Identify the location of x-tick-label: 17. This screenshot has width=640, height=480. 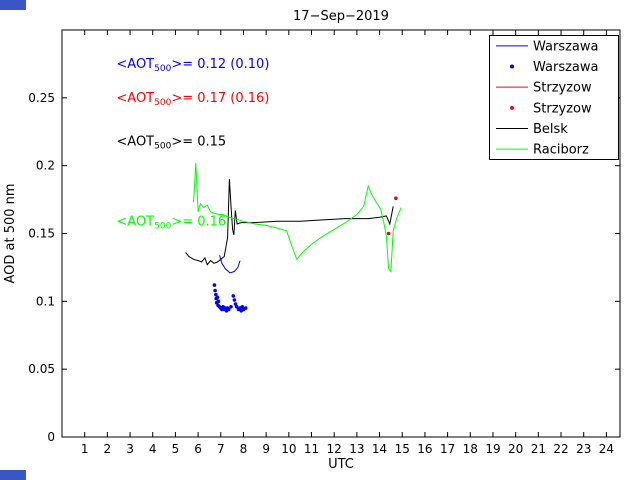
(447, 449).